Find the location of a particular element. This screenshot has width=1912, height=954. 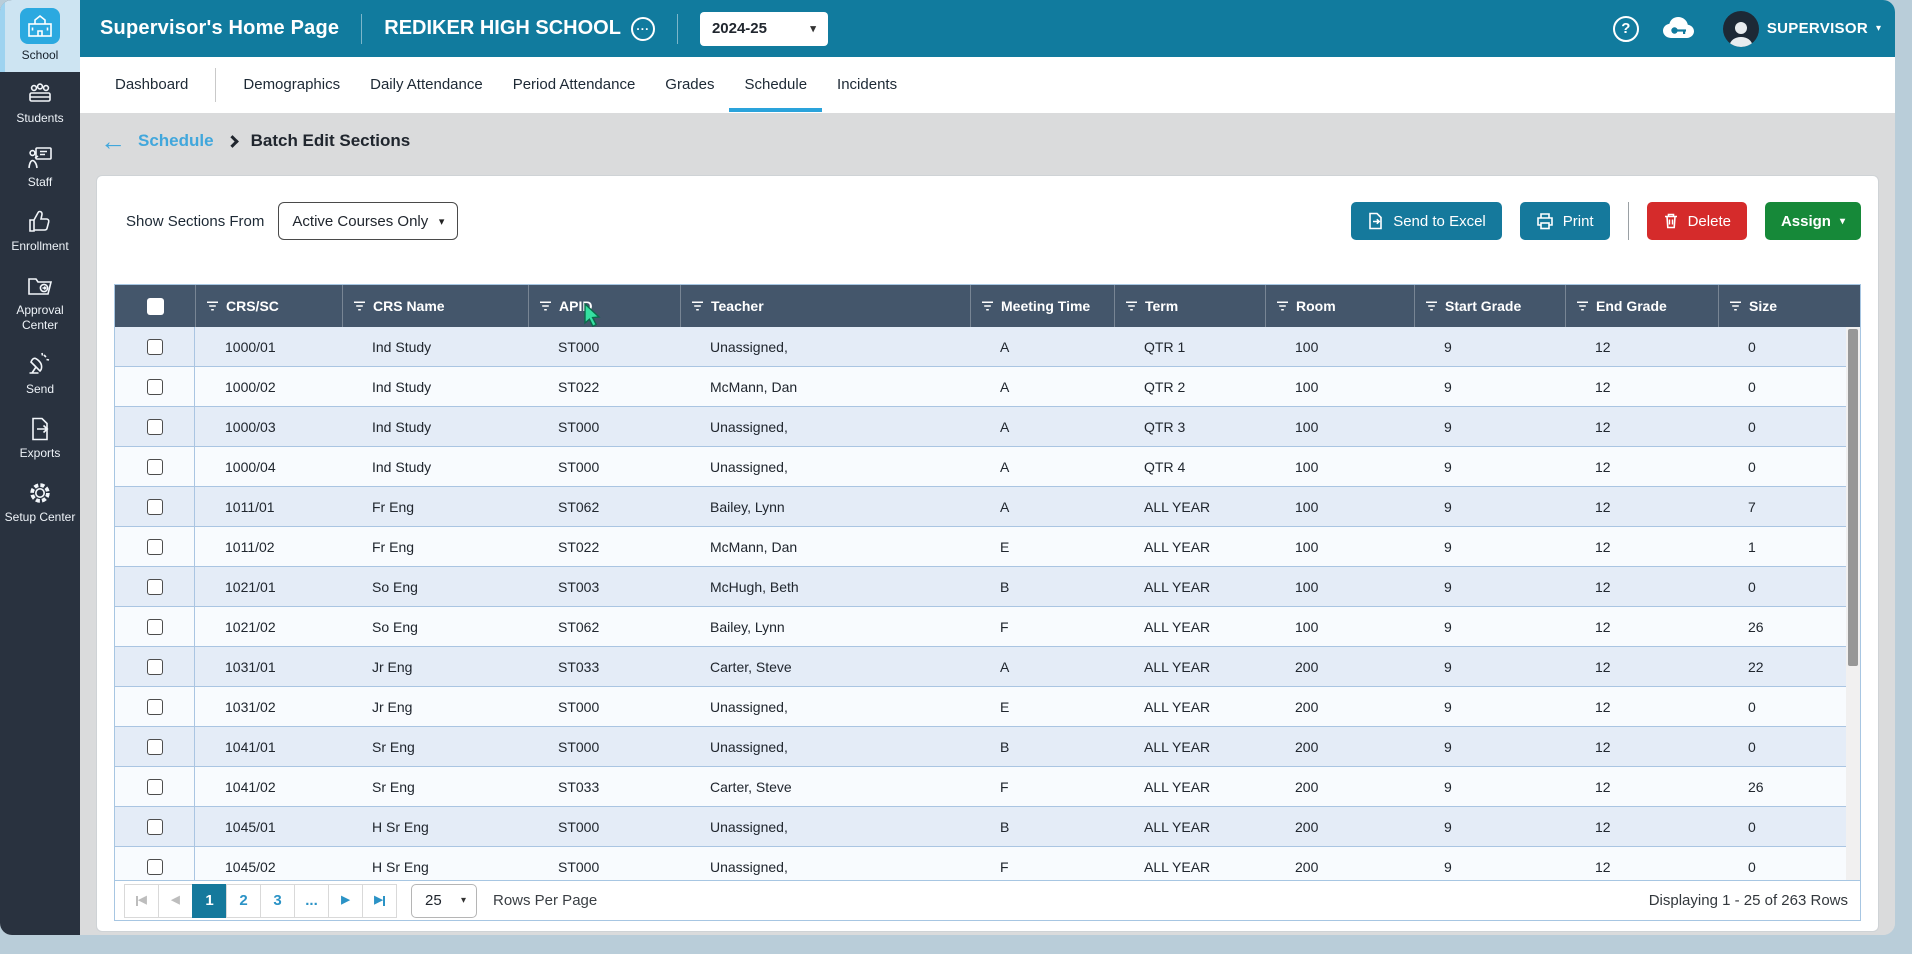

tab-period-attendance: Period Attendance is located at coordinates (574, 84).